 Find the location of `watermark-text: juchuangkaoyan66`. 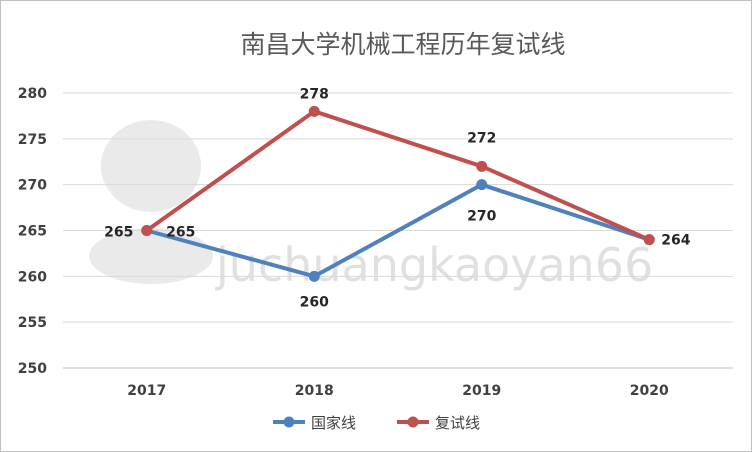

watermark-text: juchuangkaoyan66 is located at coordinates (434, 265).